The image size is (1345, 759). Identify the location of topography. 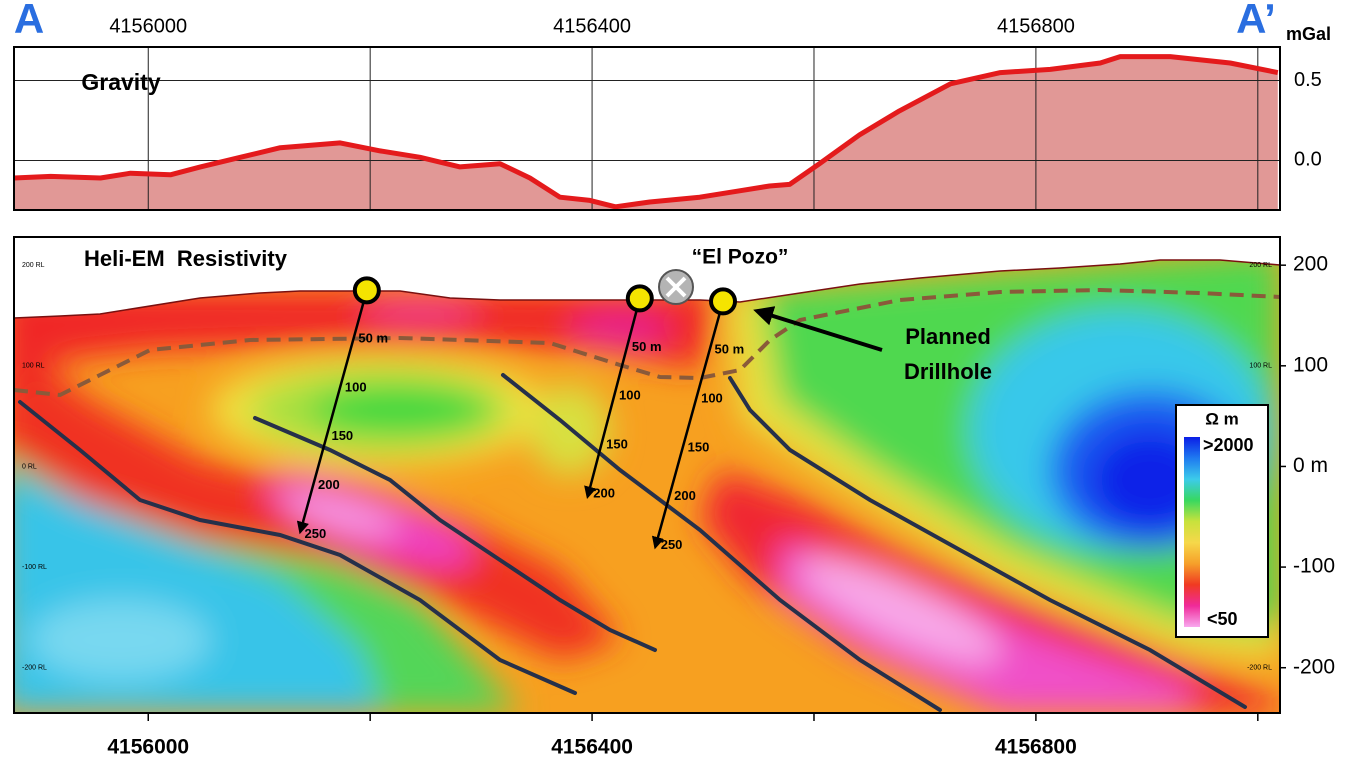
(647, 289).